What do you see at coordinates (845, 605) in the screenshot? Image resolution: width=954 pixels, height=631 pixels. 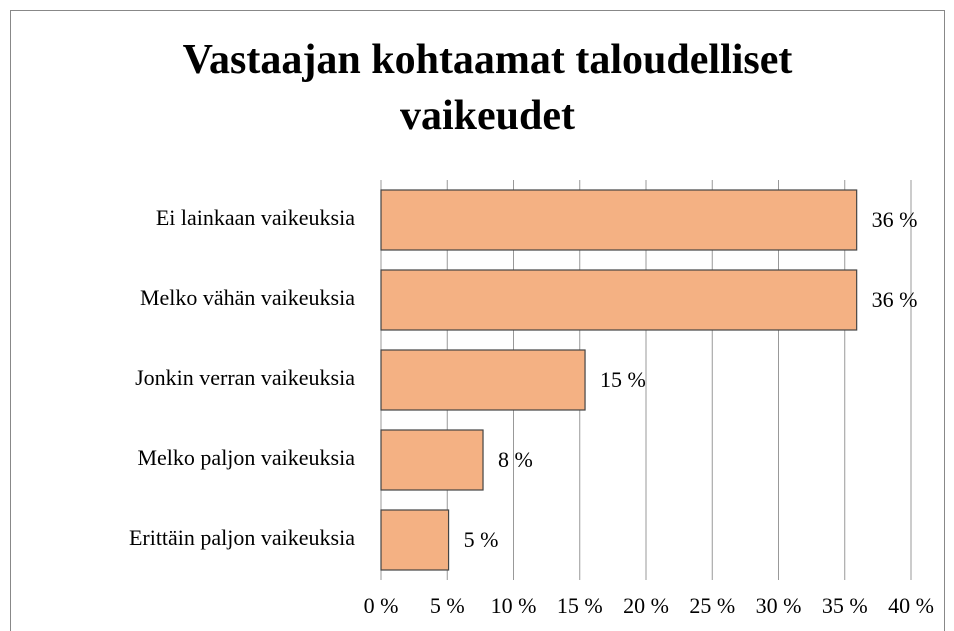 I see `x-tick-label: 35 %` at bounding box center [845, 605].